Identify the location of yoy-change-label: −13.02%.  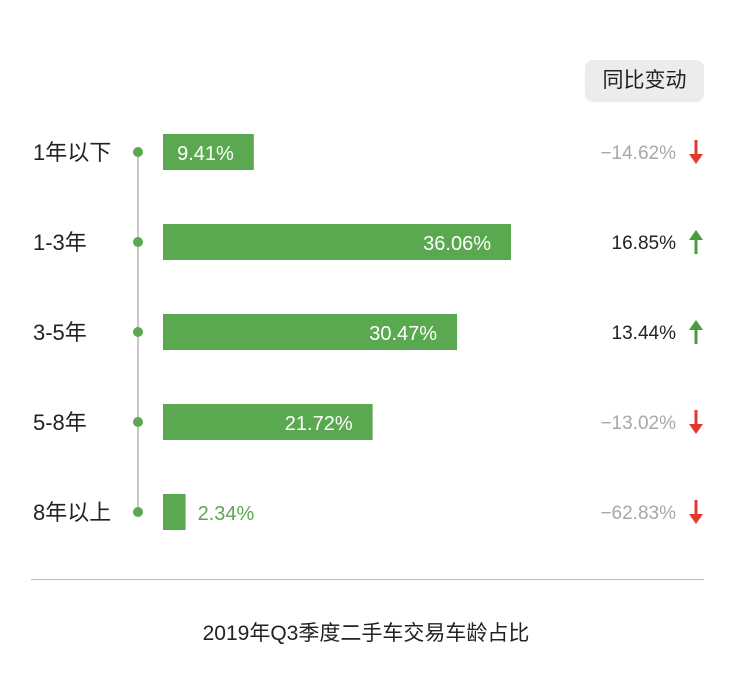
(638, 423).